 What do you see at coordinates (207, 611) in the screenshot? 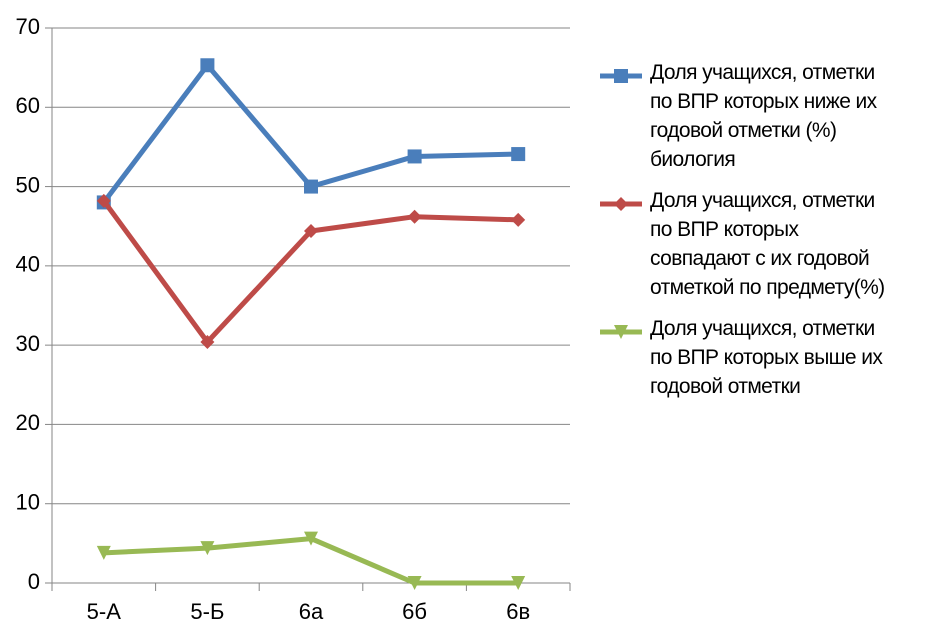
I see `x-tick-label: 5-Б` at bounding box center [207, 611].